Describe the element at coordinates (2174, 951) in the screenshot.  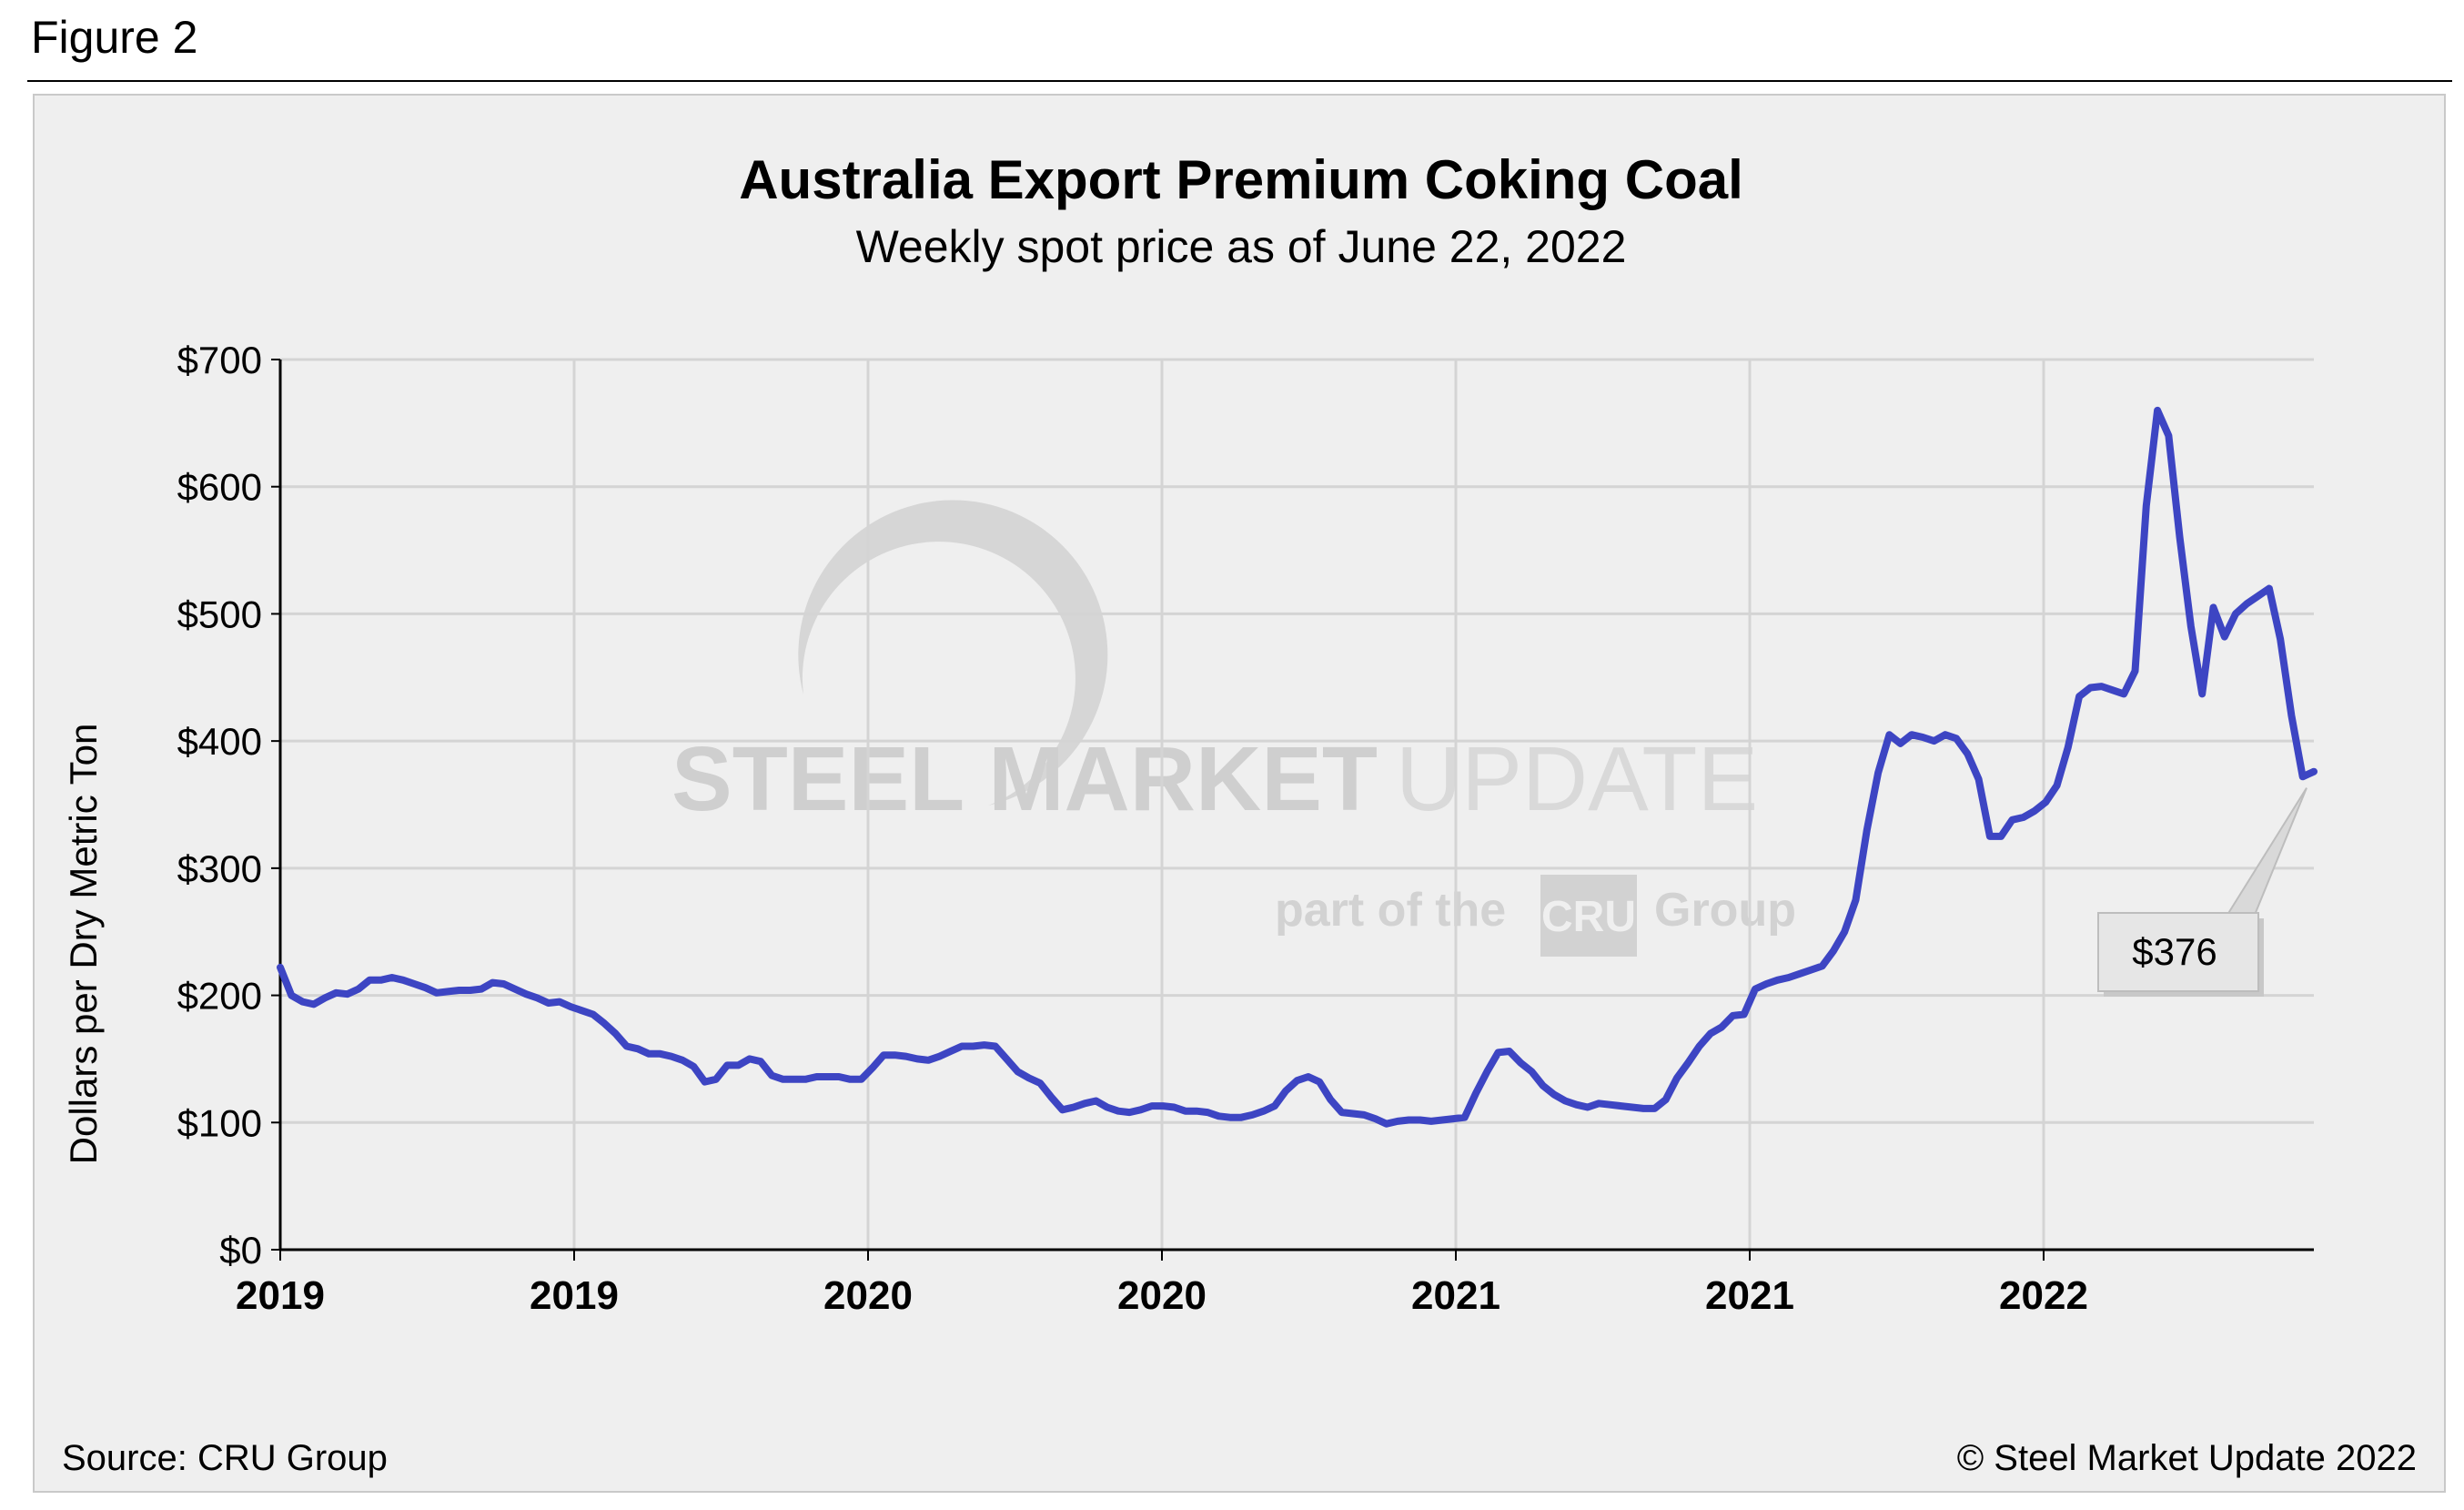
I see `callout-label: $376` at that location.